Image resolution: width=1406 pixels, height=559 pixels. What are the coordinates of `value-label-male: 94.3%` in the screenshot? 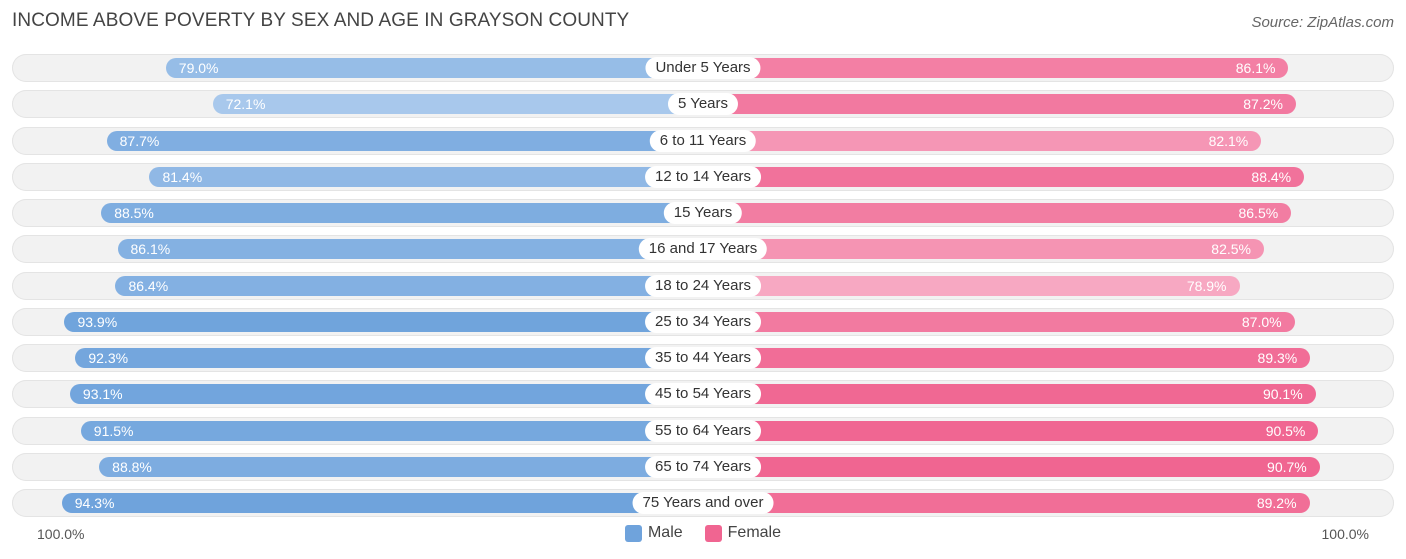 It's located at (94, 503).